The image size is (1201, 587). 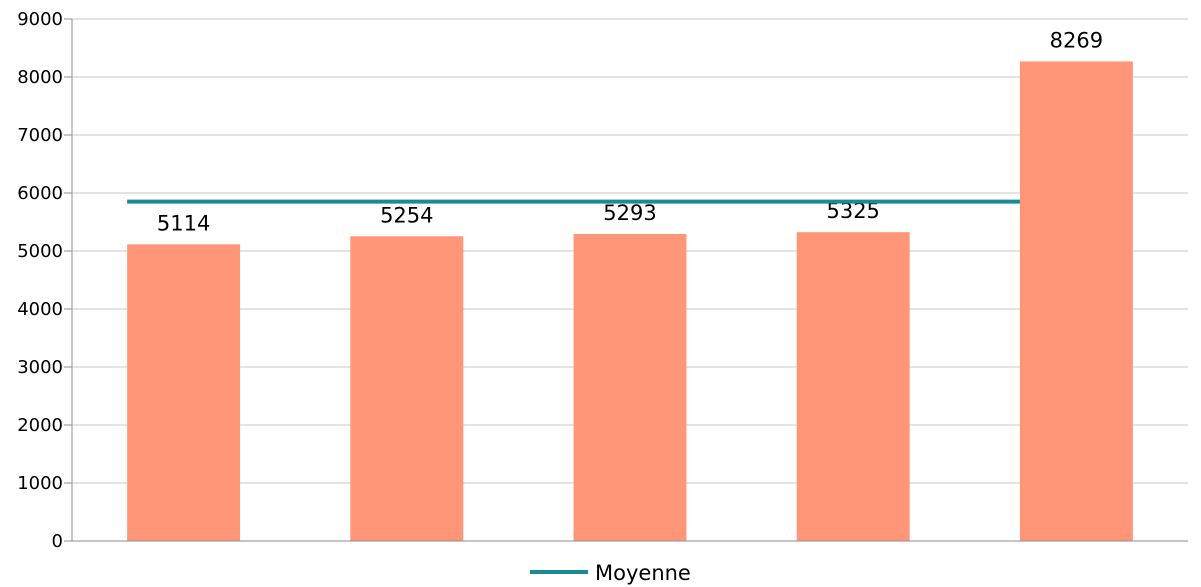 What do you see at coordinates (40, 193) in the screenshot?
I see `y-tick-label: 6000` at bounding box center [40, 193].